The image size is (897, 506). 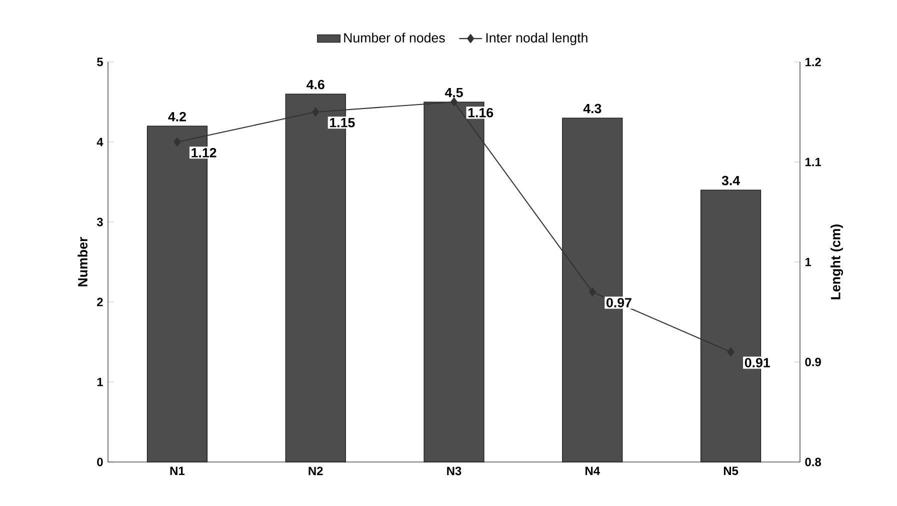 What do you see at coordinates (731, 471) in the screenshot?
I see `x-tick-label: N5` at bounding box center [731, 471].